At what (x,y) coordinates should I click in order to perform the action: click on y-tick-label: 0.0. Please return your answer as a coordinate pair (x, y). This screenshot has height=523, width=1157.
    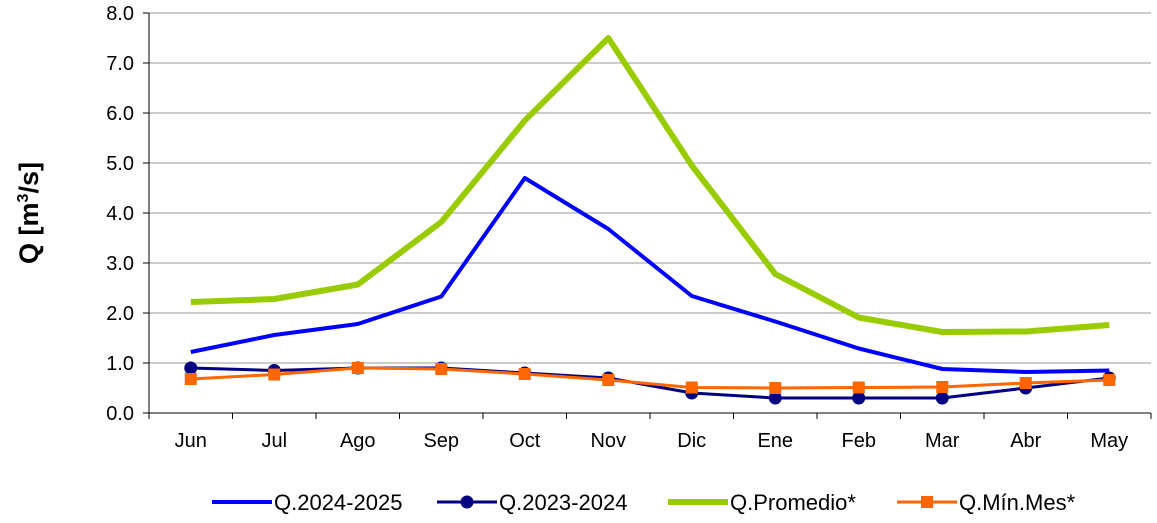
    Looking at the image, I should click on (120, 414).